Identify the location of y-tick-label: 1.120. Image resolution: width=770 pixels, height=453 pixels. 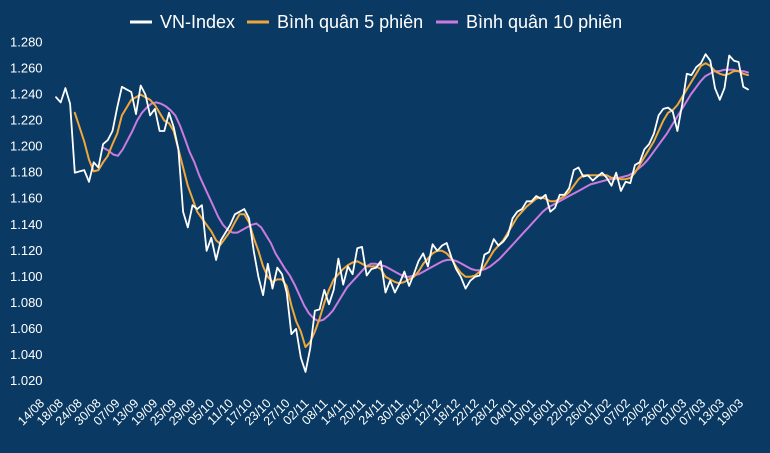
(26, 250).